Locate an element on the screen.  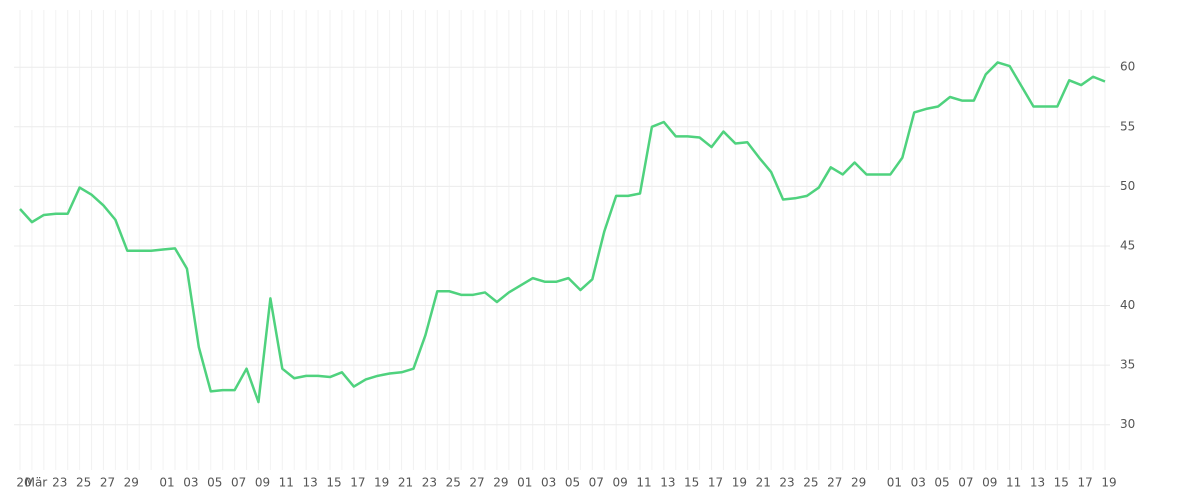
y-tick-label: 35 is located at coordinates (1127, 365).